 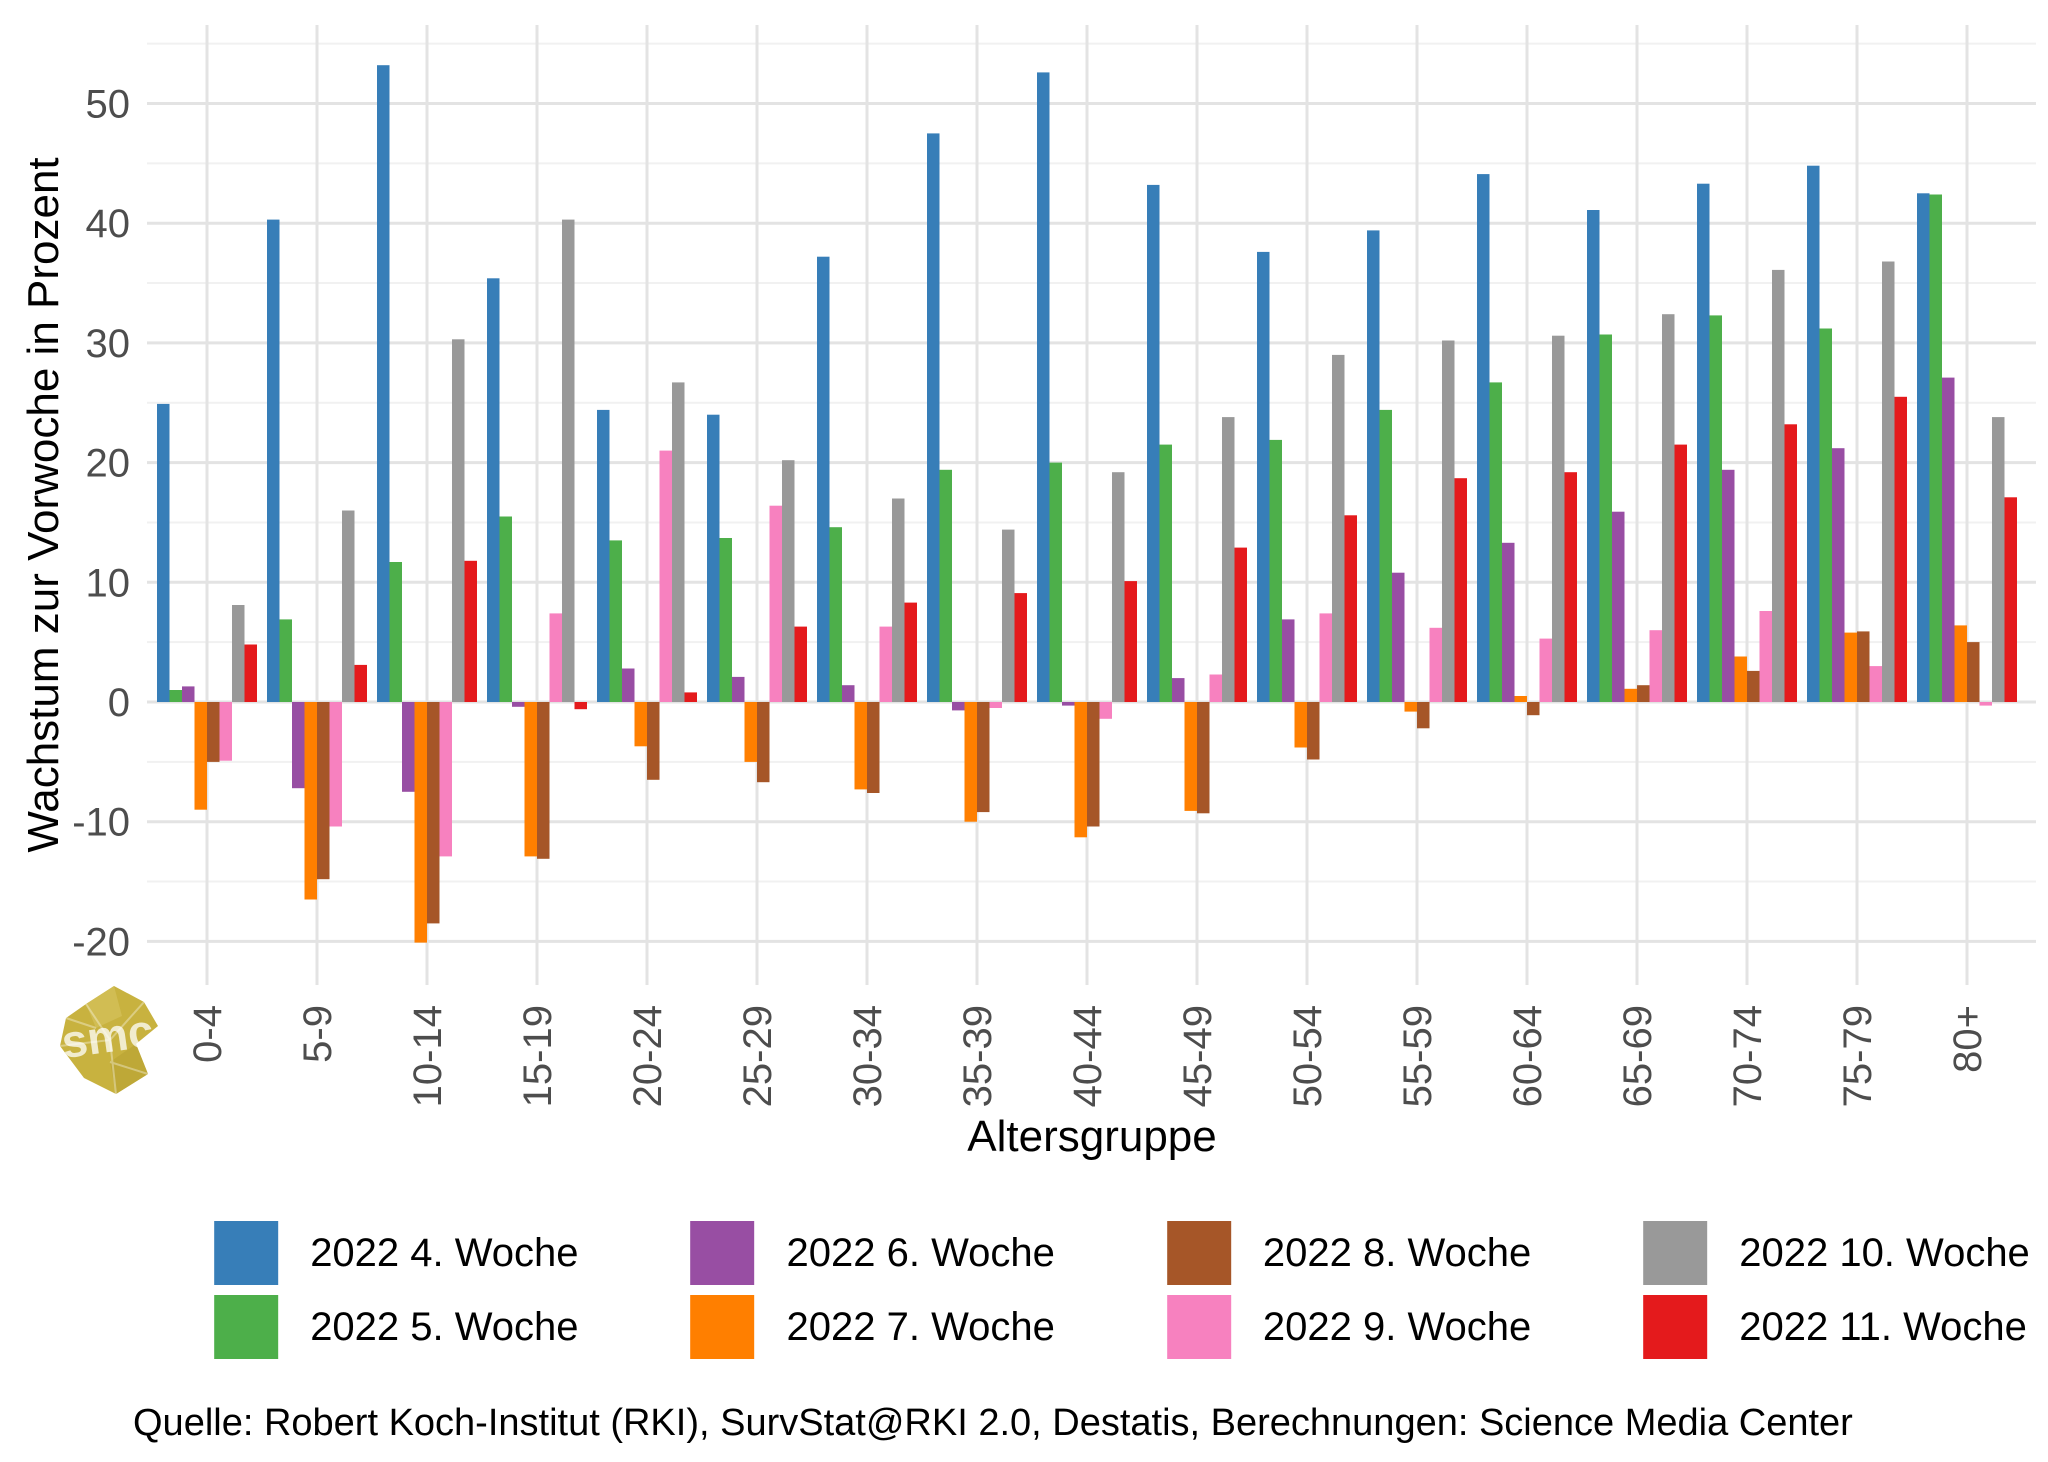 I want to click on legend-item: 2022 4. Woche, so click(x=396, y=1253).